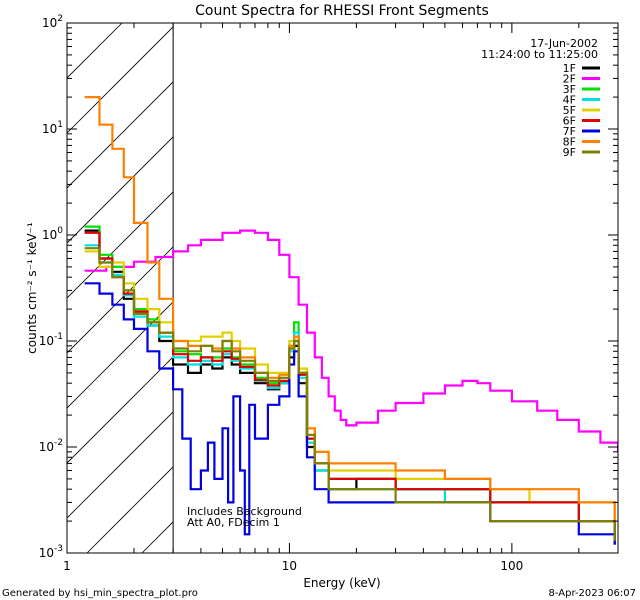 Image resolution: width=640 pixels, height=600 pixels. What do you see at coordinates (592, 593) in the screenshot?
I see `timestamp-note: 8-Apr-2023 06:07` at bounding box center [592, 593].